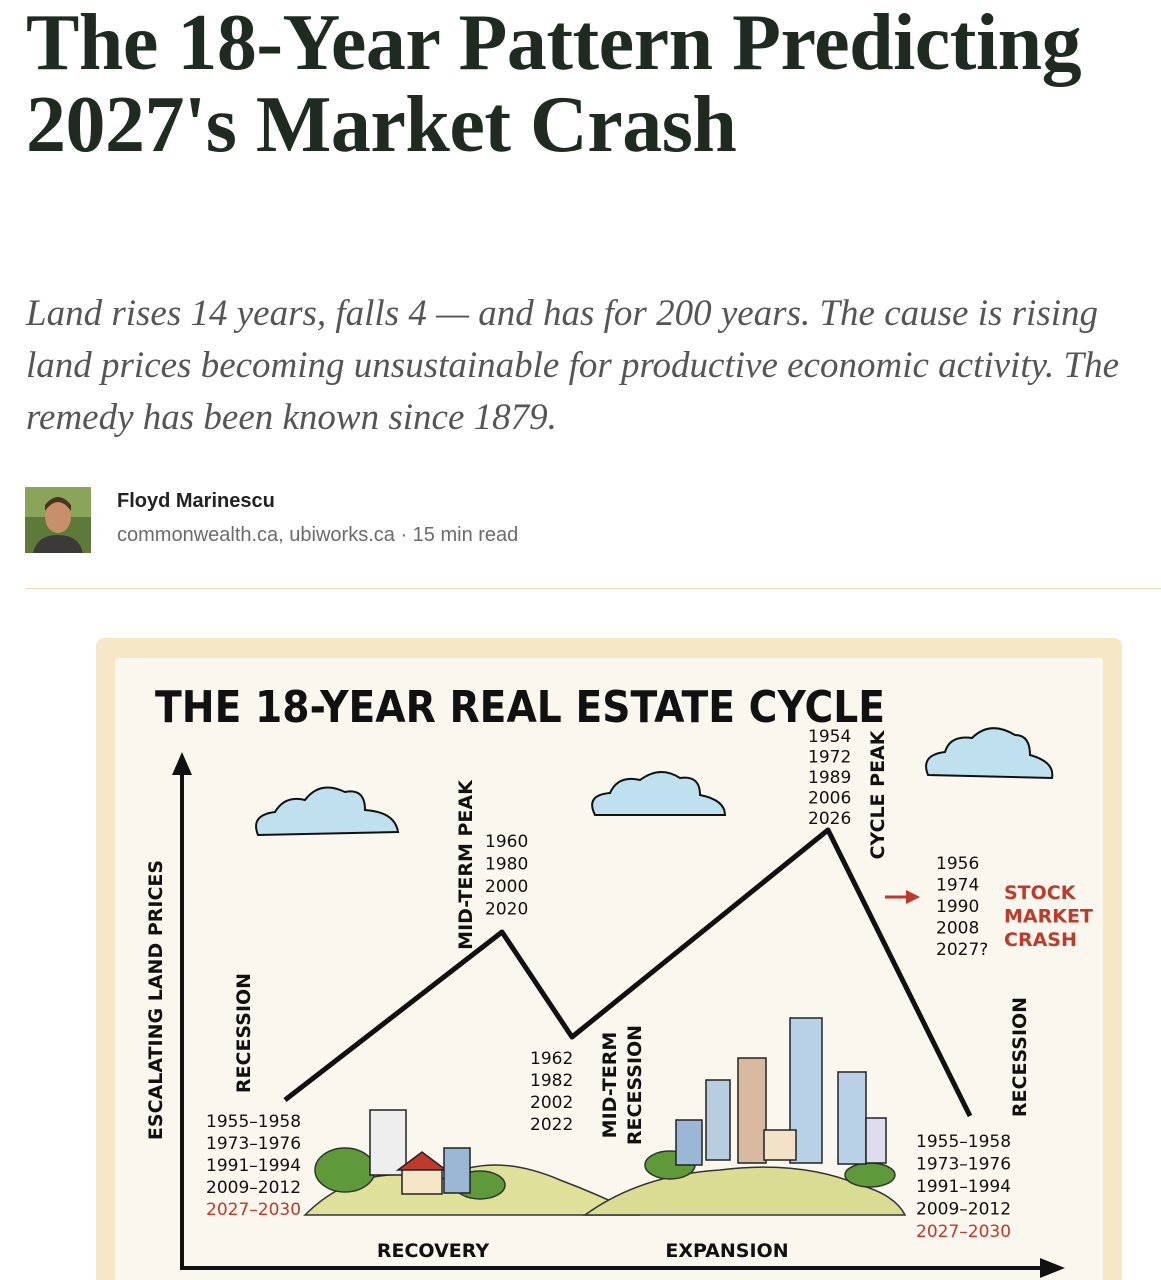 The width and height of the screenshot is (1161, 1280). Describe the element at coordinates (628, 972) in the screenshot. I see `price-line` at that location.